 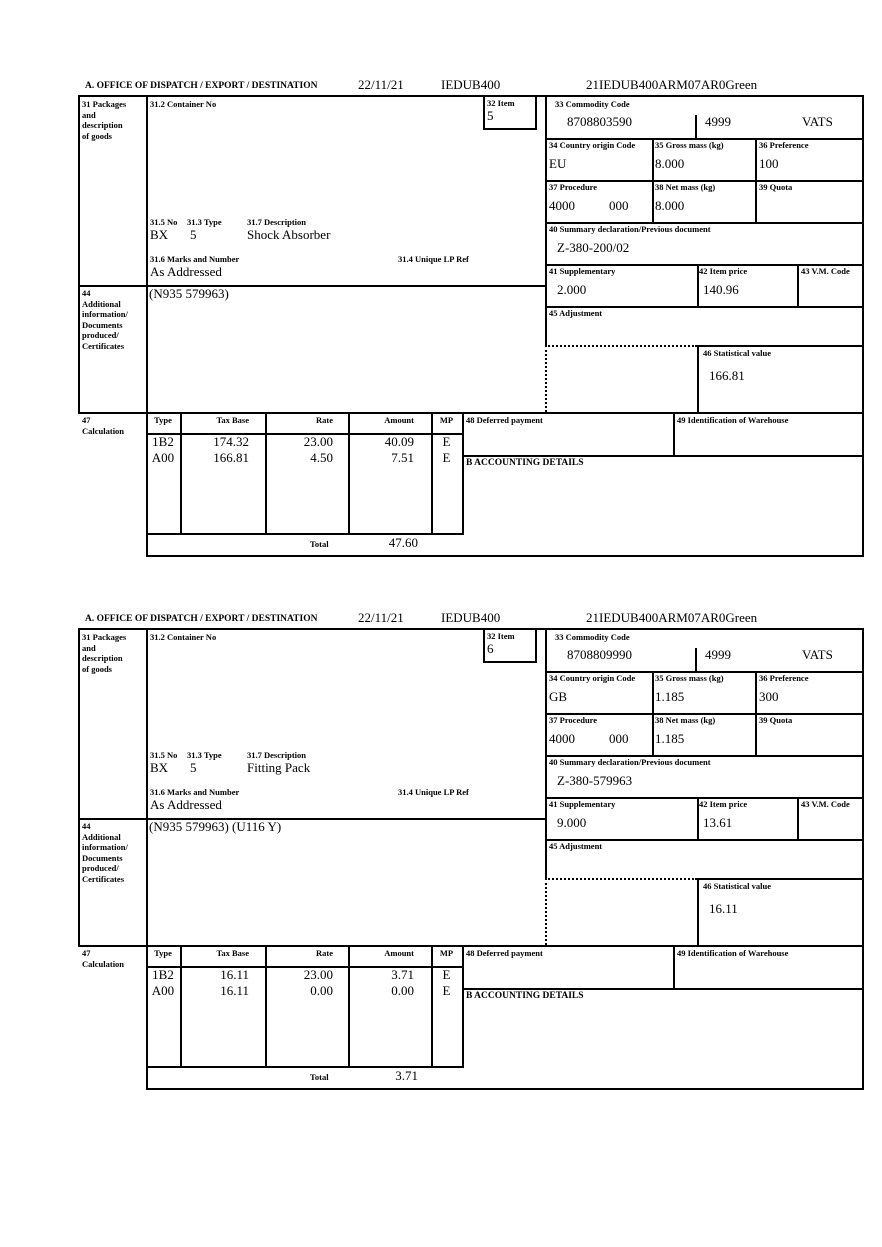 What do you see at coordinates (471, 84) in the screenshot?
I see `office-code: IEDUB400` at bounding box center [471, 84].